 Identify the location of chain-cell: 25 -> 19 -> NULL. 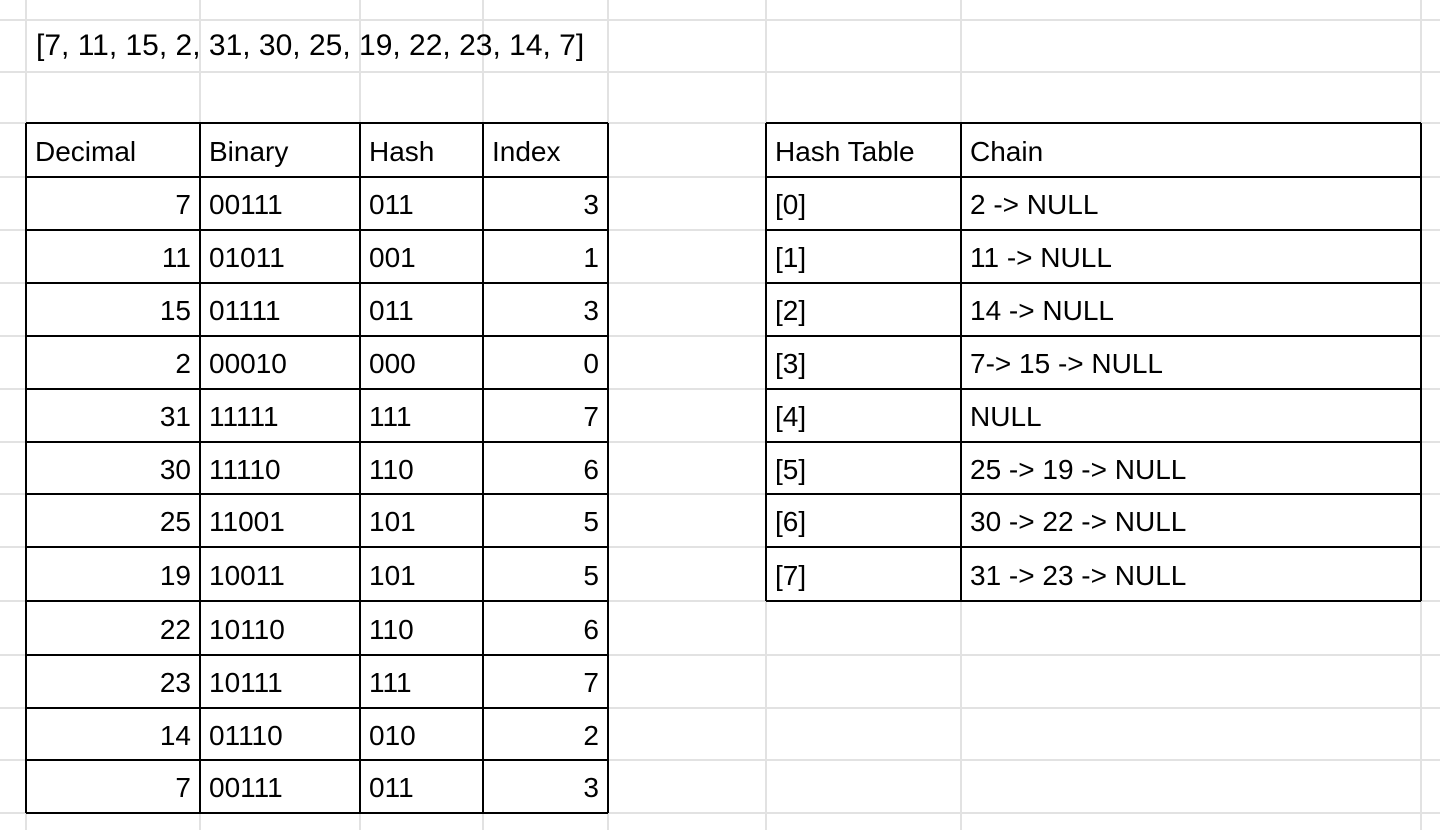
(1078, 469).